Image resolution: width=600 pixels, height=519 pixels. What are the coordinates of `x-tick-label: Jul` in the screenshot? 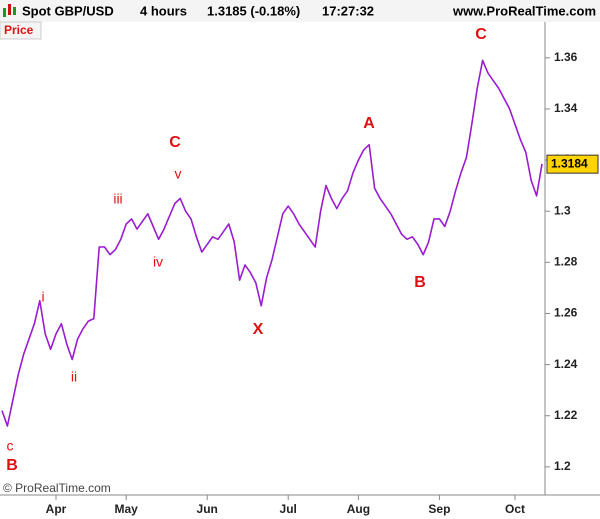 It's located at (288, 509).